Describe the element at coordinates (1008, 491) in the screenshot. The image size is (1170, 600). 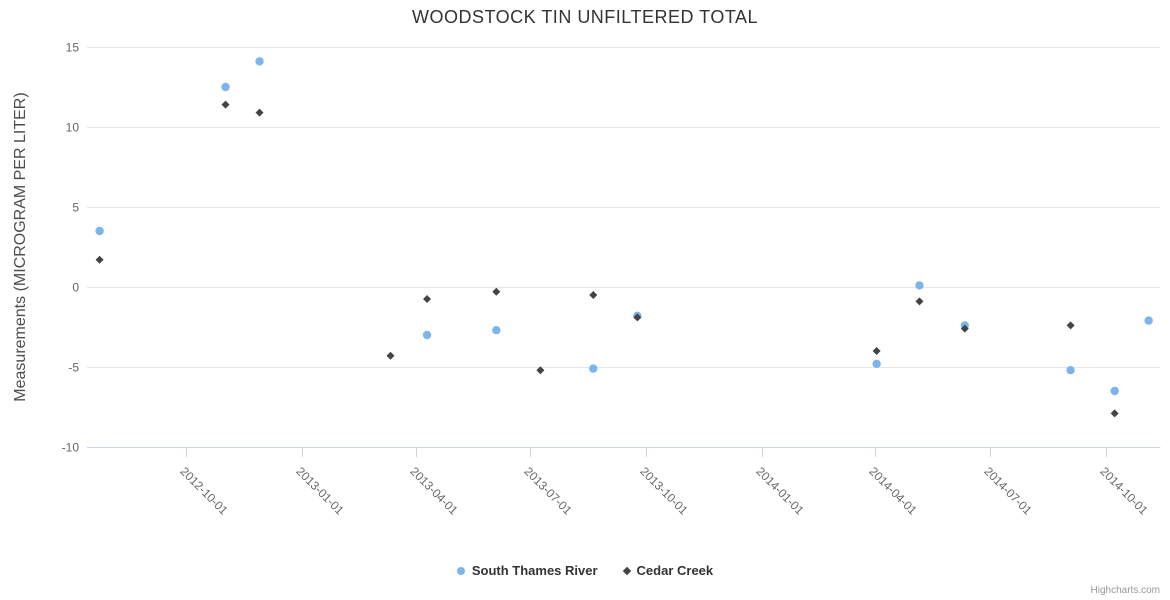
I see `x-axis-tick-label: 2014-07-01` at that location.